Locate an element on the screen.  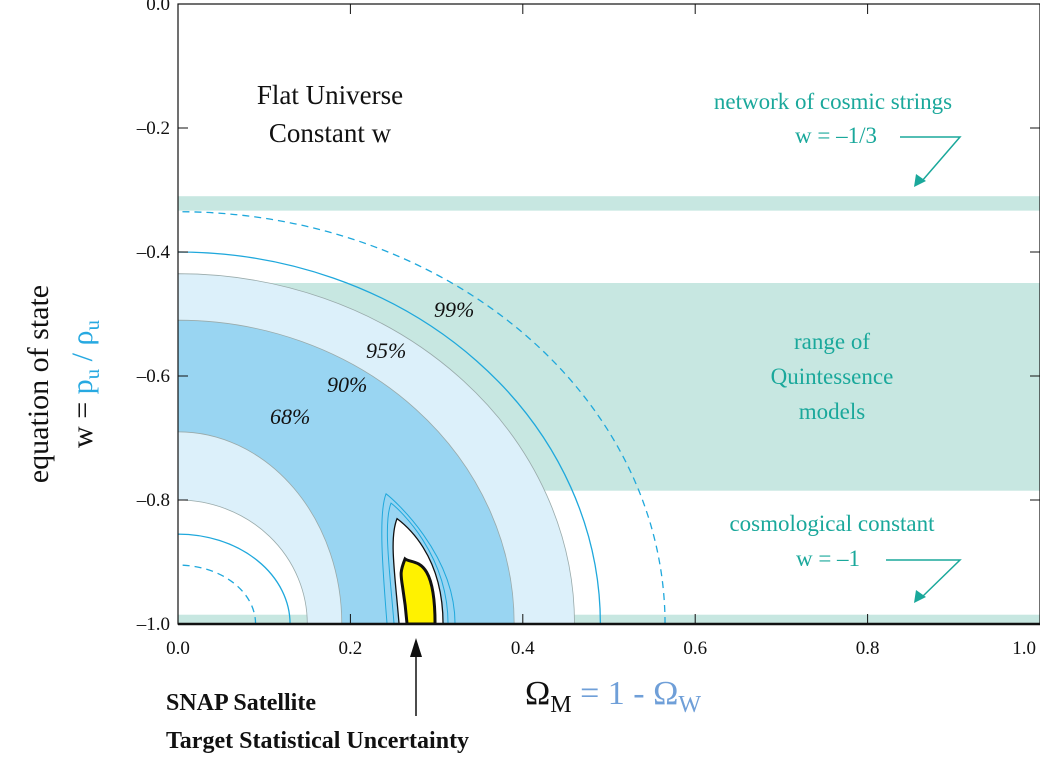
contour-95-inner is located at coordinates (234, 578).